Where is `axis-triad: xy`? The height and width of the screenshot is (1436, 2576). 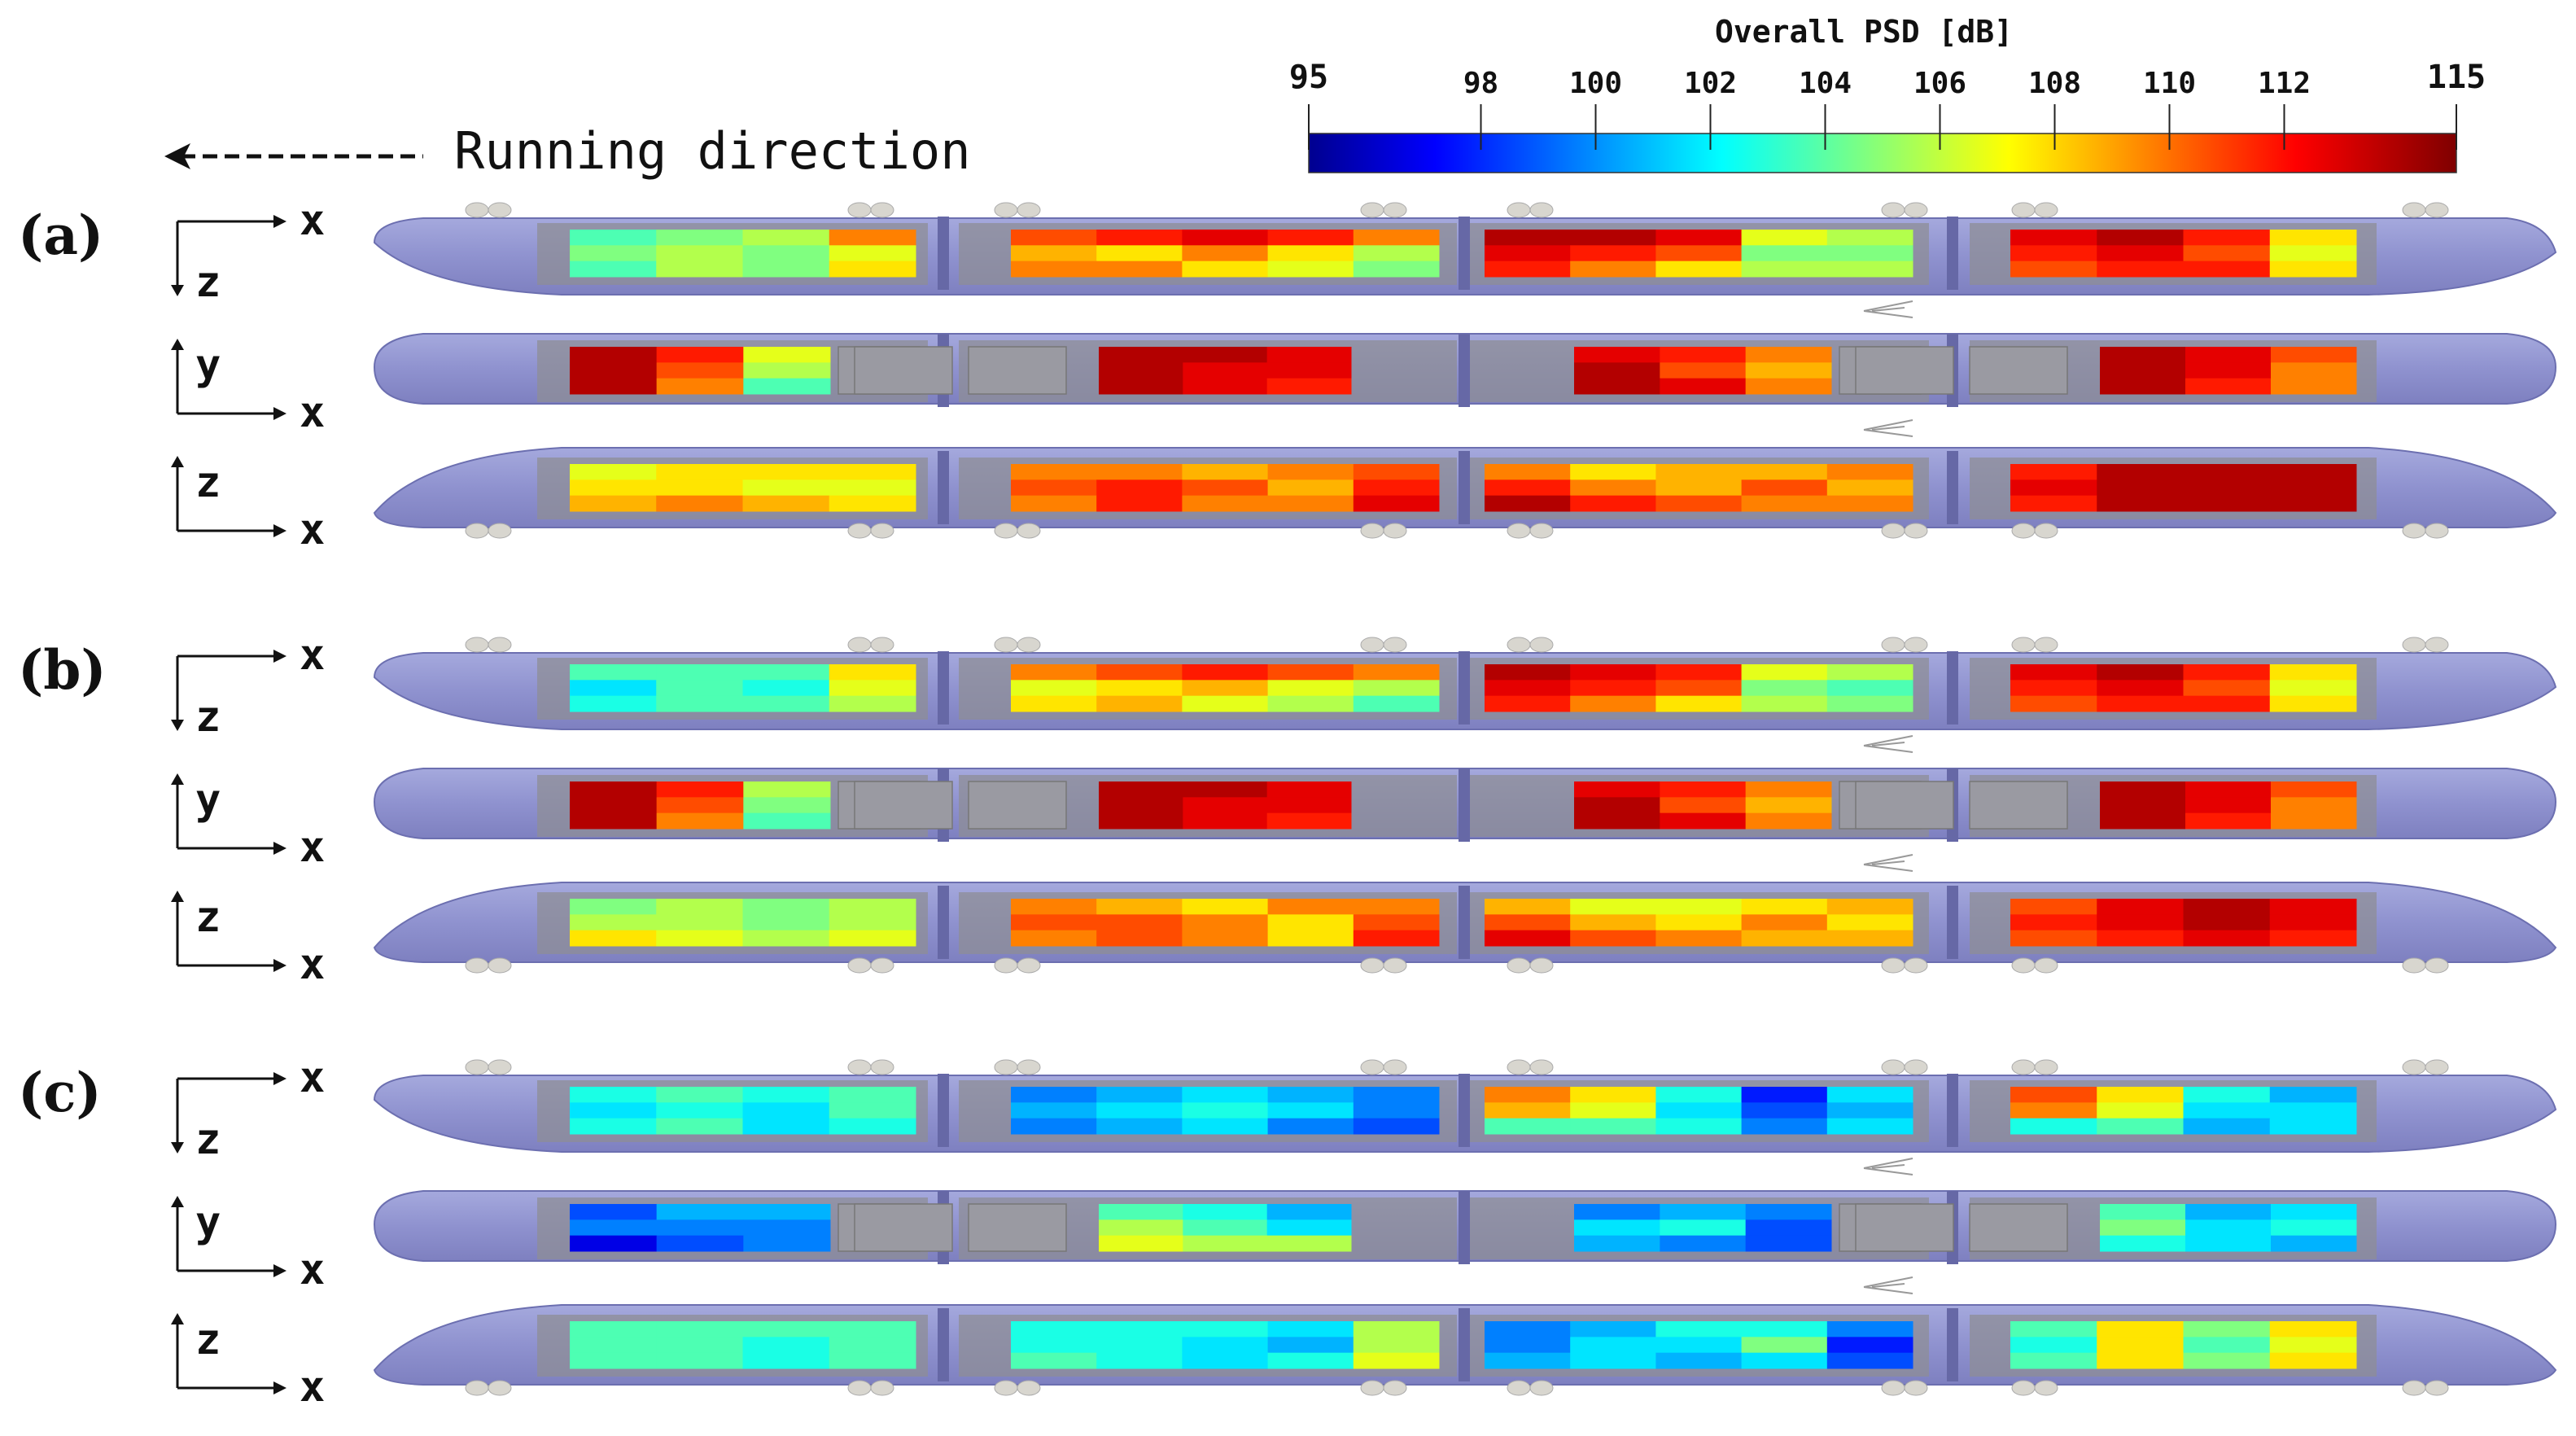
axis-triad: xy is located at coordinates (248, 388).